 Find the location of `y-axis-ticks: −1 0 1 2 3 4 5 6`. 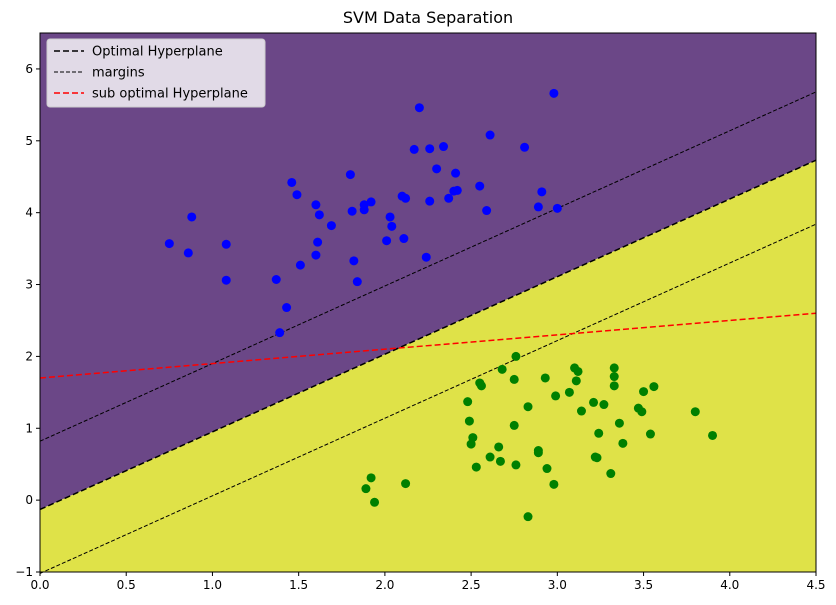

y-axis-ticks: −1 0 1 2 3 4 5 6 is located at coordinates (27, 320).